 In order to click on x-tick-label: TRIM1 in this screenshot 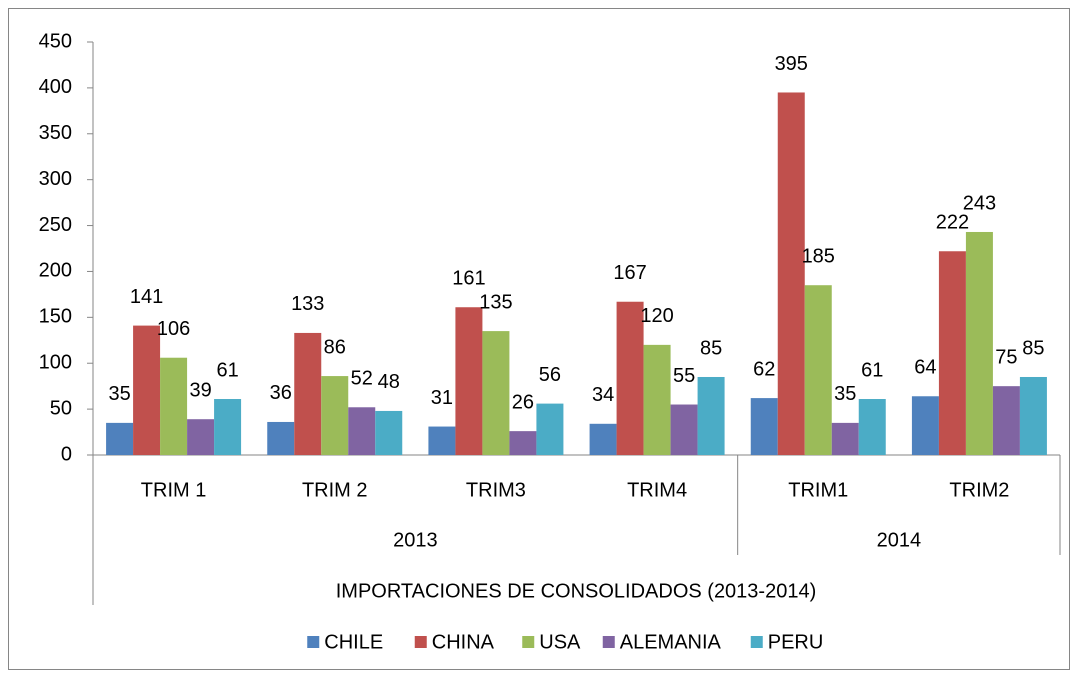, I will do `click(818, 490)`.